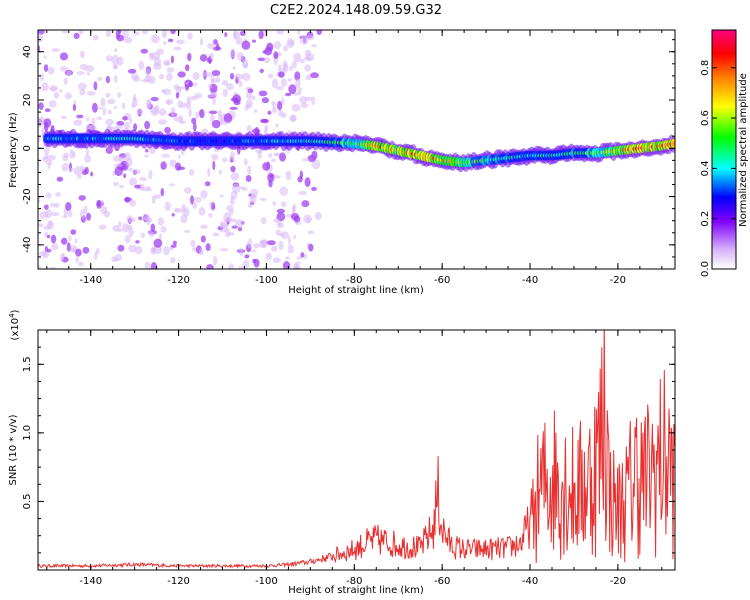 The image size is (750, 600). I want to click on y-tick-label: 1.5, so click(27, 364).